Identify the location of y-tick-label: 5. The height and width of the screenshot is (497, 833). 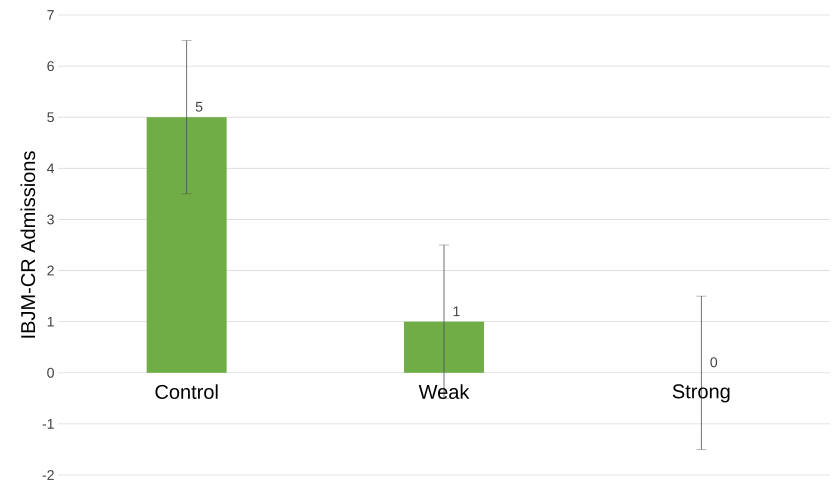
(50, 117).